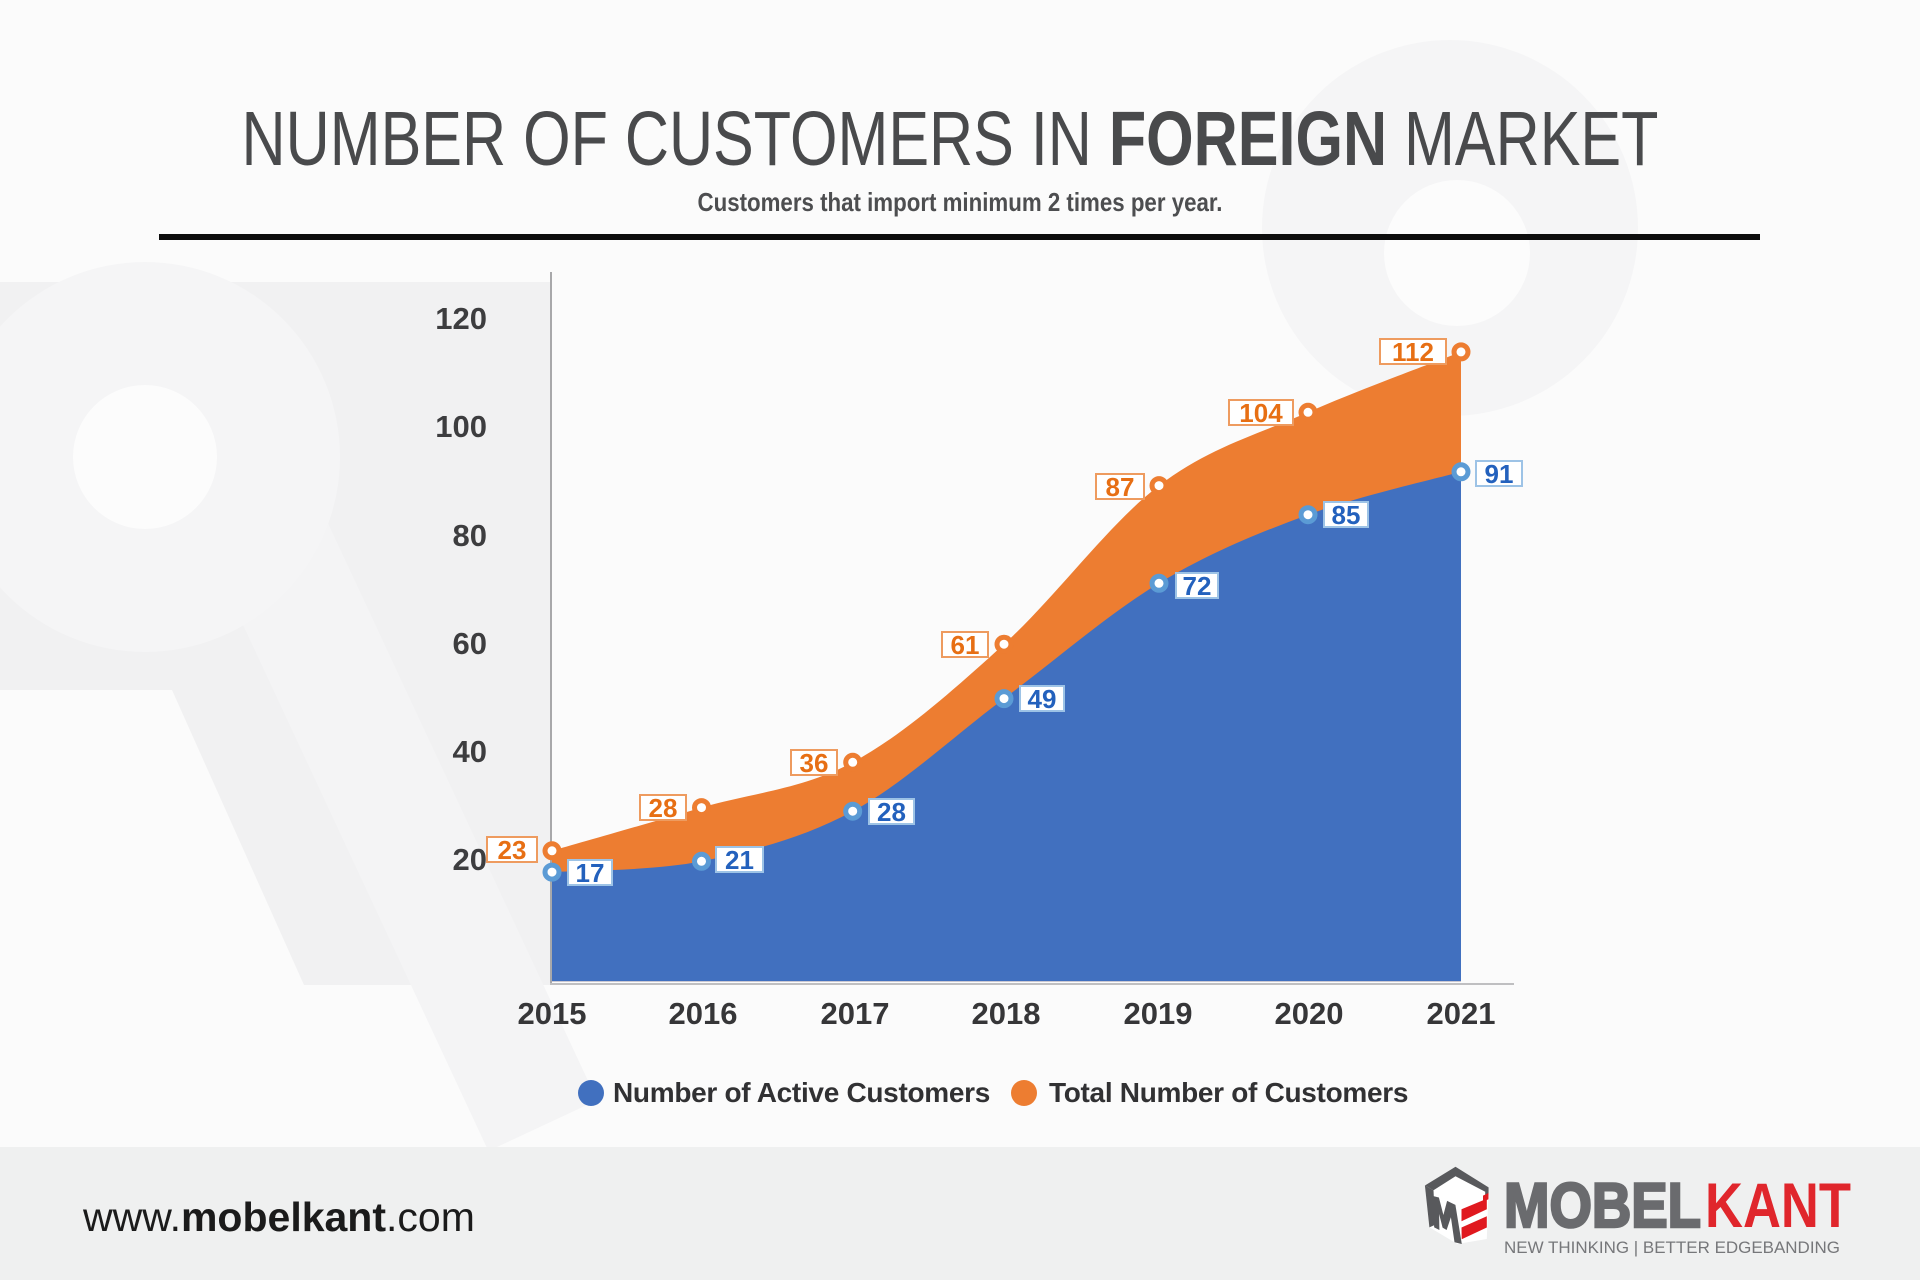  Describe the element at coordinates (1672, 1247) in the screenshot. I see `svg-text:NEW THINKING | BETTER EDGEBAND: NEW THINKING | BETTER EDGEBANDING` at that location.